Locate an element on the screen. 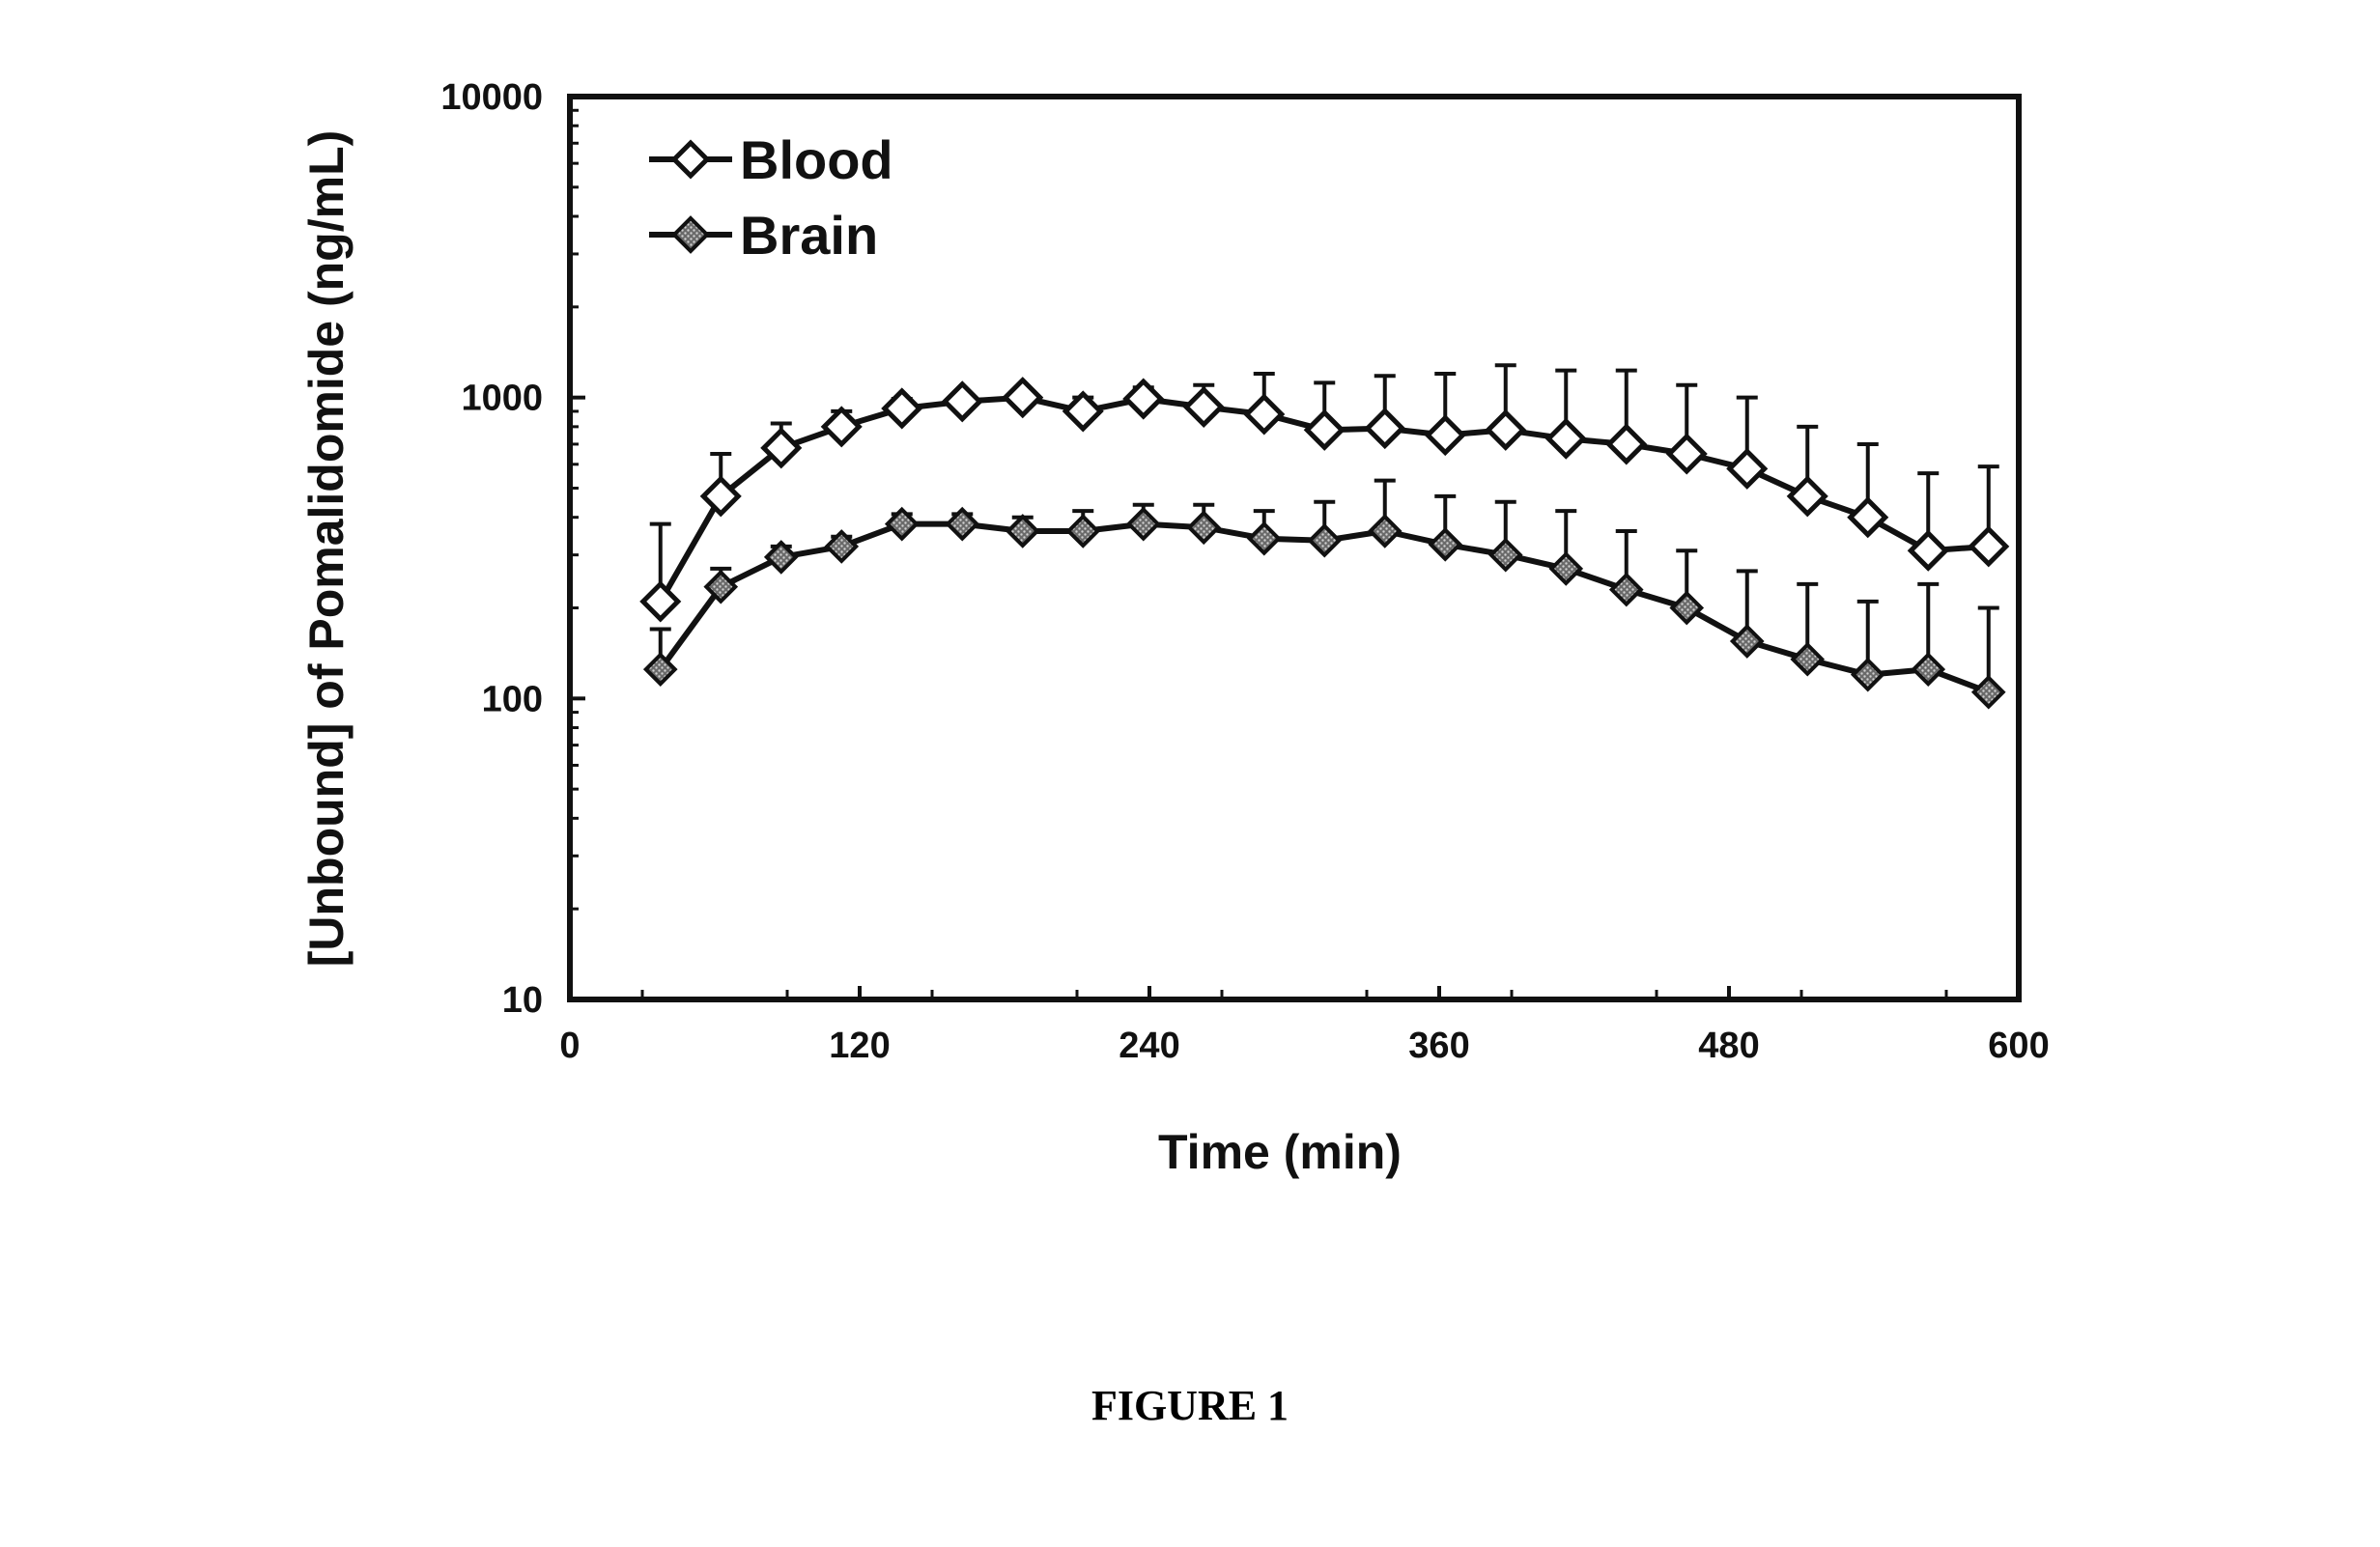  legend-marker-blood is located at coordinates (691, 160).